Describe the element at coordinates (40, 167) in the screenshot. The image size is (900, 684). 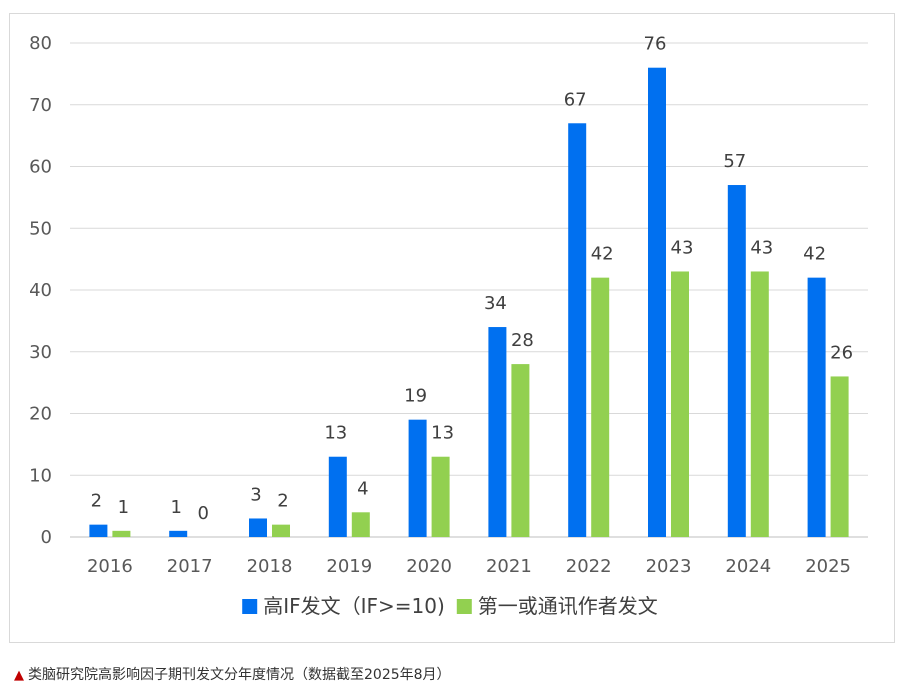
I see `y-tick-label: 60` at that location.